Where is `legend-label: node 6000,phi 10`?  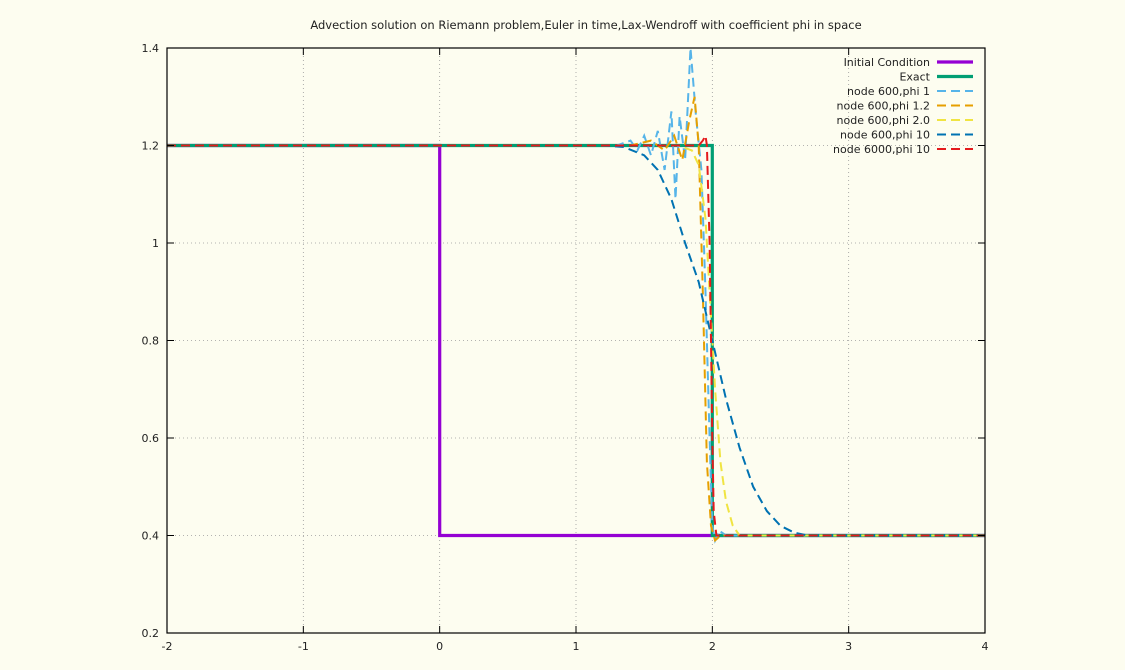 legend-label: node 6000,phi 10 is located at coordinates (881, 149).